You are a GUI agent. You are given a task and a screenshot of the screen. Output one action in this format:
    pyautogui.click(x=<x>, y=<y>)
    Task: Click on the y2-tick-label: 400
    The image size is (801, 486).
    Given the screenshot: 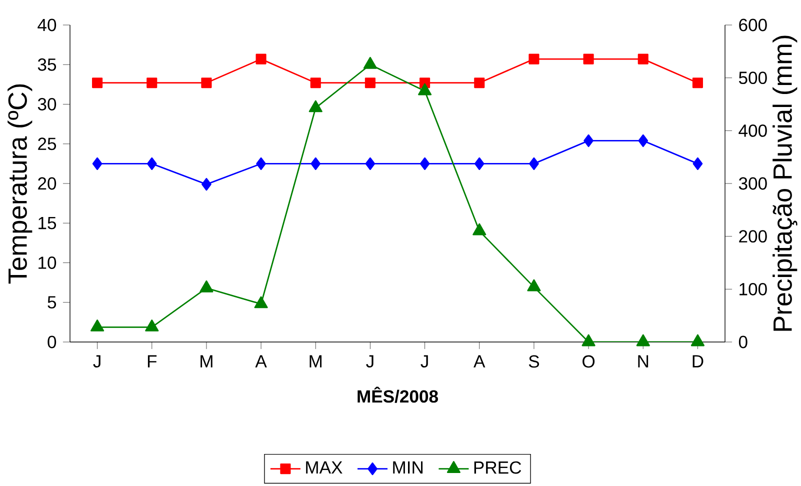 What is the action you would take?
    pyautogui.click(x=752, y=130)
    